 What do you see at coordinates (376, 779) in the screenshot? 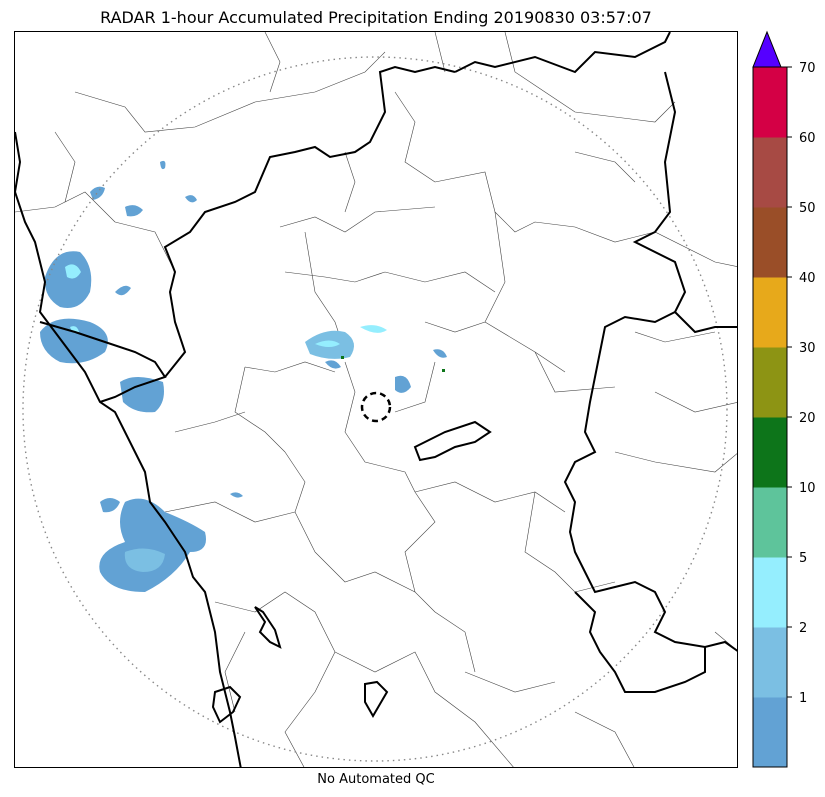
I see `qc-footnote: No Automated QC` at bounding box center [376, 779].